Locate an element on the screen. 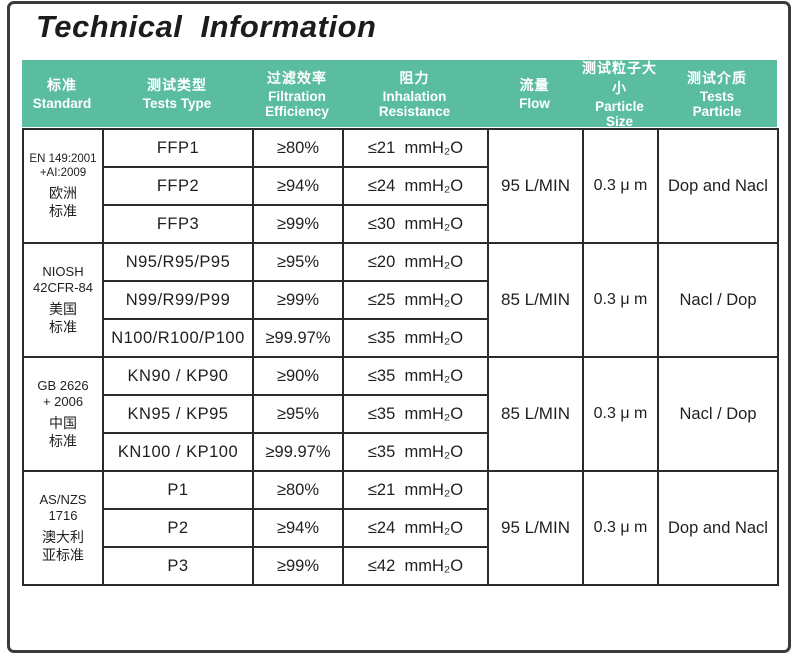 This screenshot has height=662, width=800. header-col-inhalation-resistance: 阻力 Inhalation Resistance is located at coordinates (414, 93).